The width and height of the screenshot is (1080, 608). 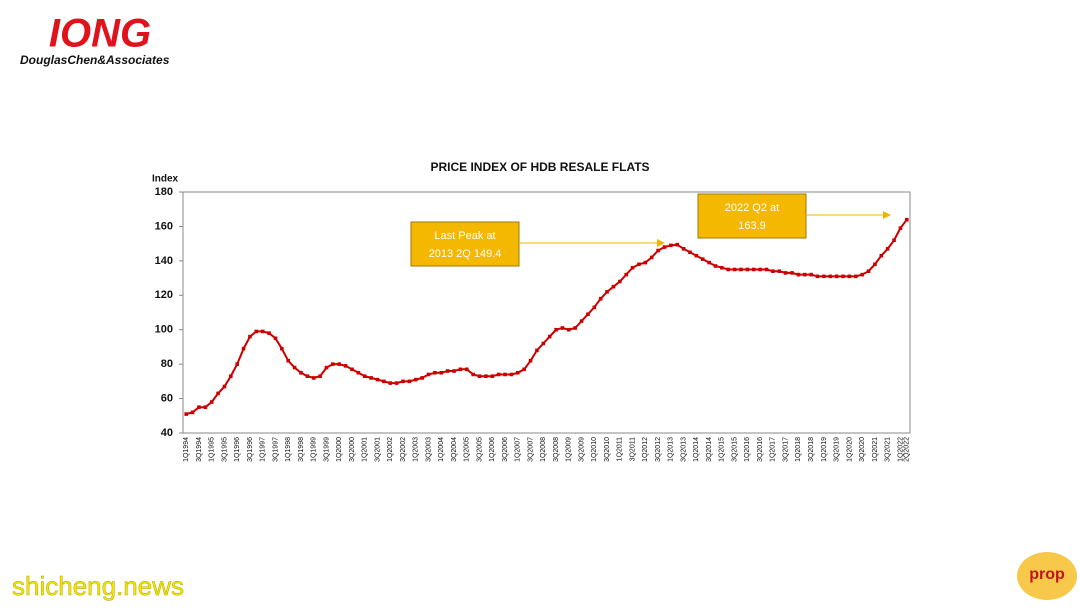 What do you see at coordinates (326, 449) in the screenshot?
I see `x-tick-label: 3Q1999` at bounding box center [326, 449].